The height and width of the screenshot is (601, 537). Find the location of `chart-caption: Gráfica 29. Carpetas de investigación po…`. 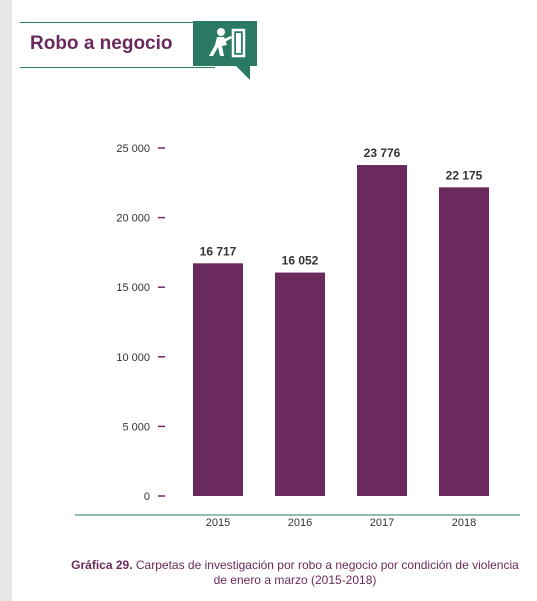

chart-caption: Gráfica 29. Carpetas de investigación po… is located at coordinates (295, 573).